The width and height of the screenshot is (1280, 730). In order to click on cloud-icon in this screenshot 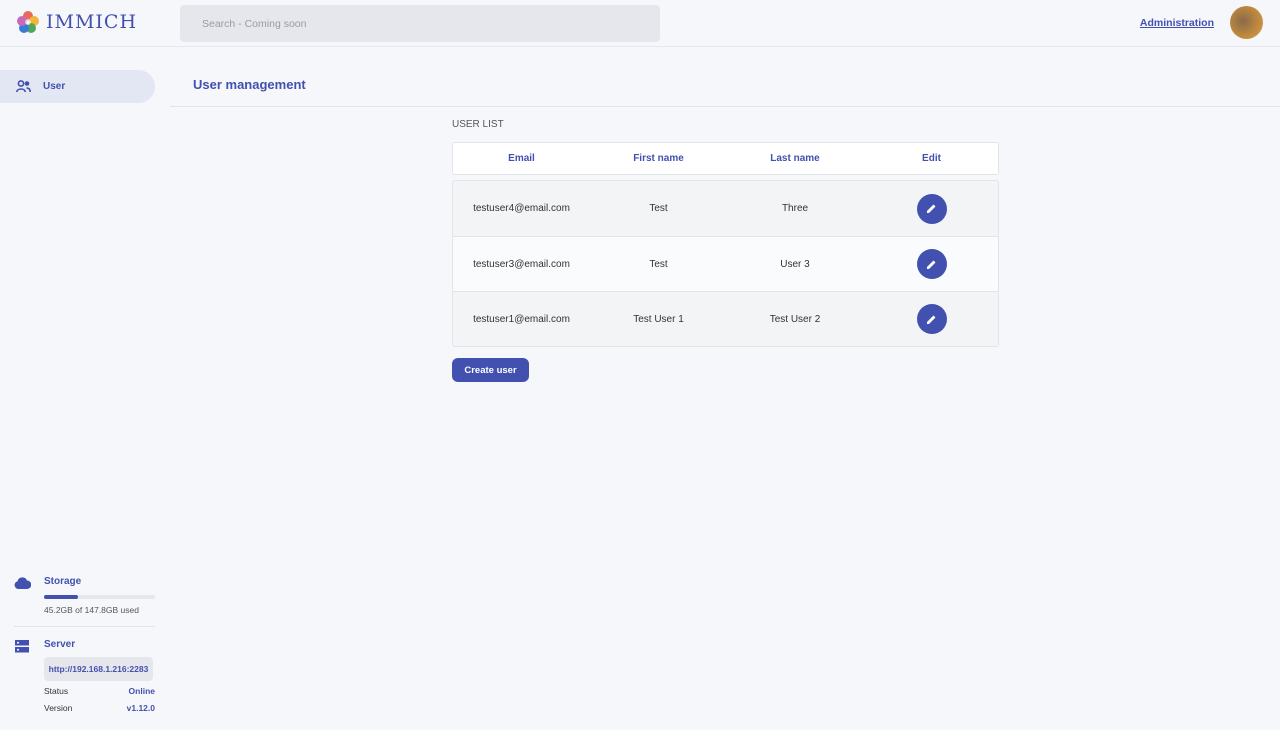, I will do `click(22, 583)`.